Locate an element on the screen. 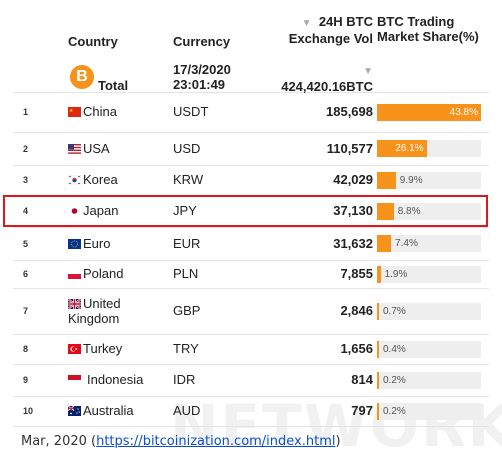 The height and width of the screenshot is (466, 502). total-volume-value: 424,420.16BTC is located at coordinates (327, 86).